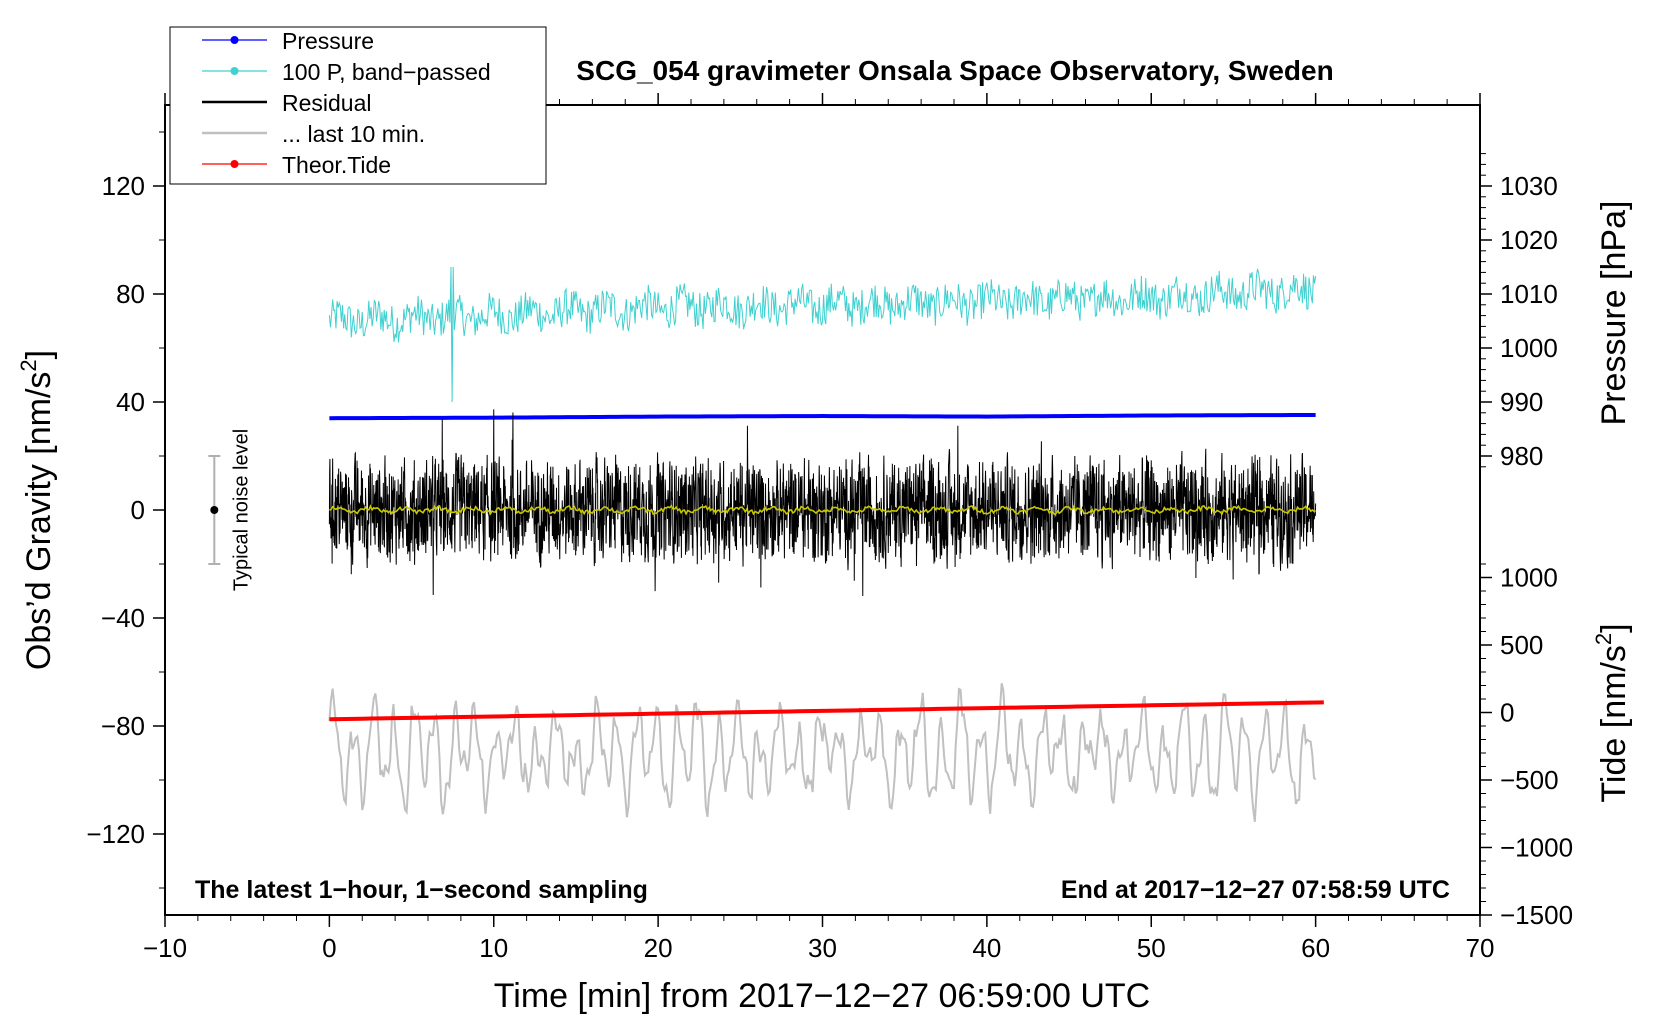  I want to click on y-tick-label: 80, so click(130, 294).